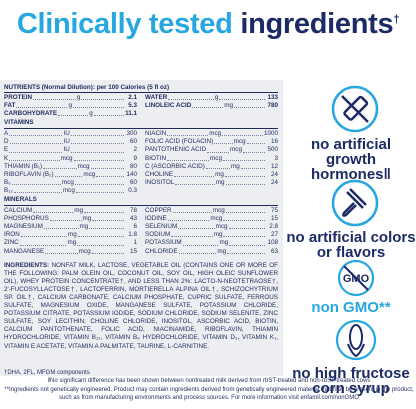  What do you see at coordinates (23, 166) in the screenshot?
I see `nutrient-name: THIAMIN (B₁)` at bounding box center [23, 166].